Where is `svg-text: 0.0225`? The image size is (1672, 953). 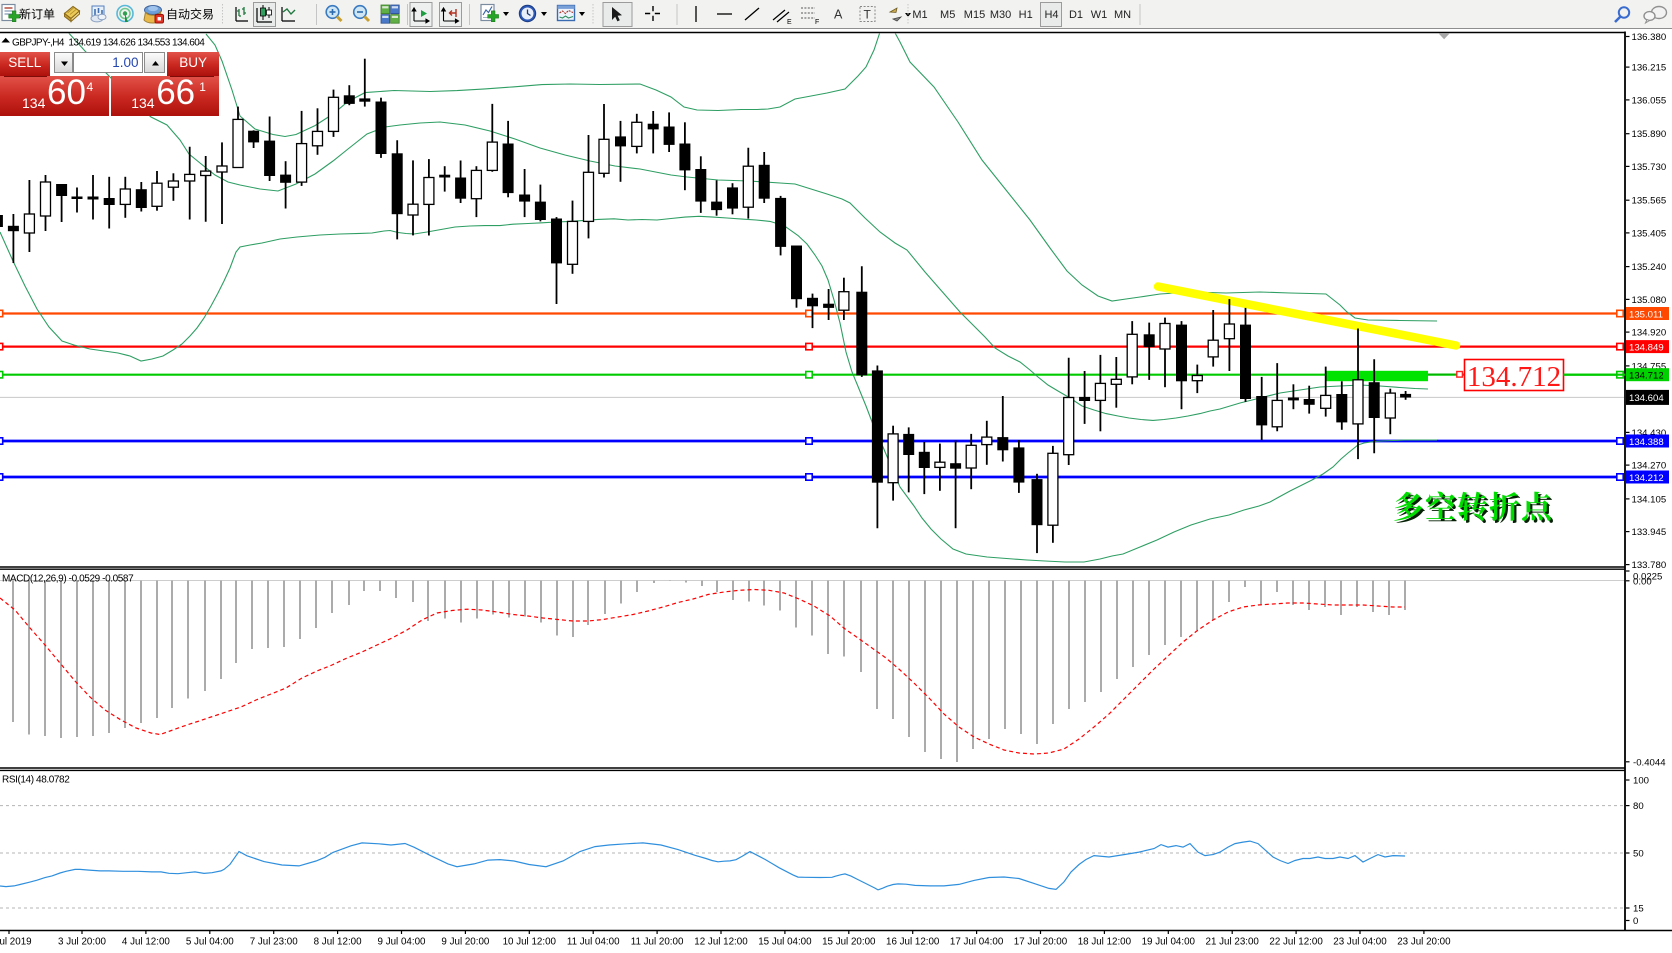 svg-text: 0.0225 is located at coordinates (1647, 577).